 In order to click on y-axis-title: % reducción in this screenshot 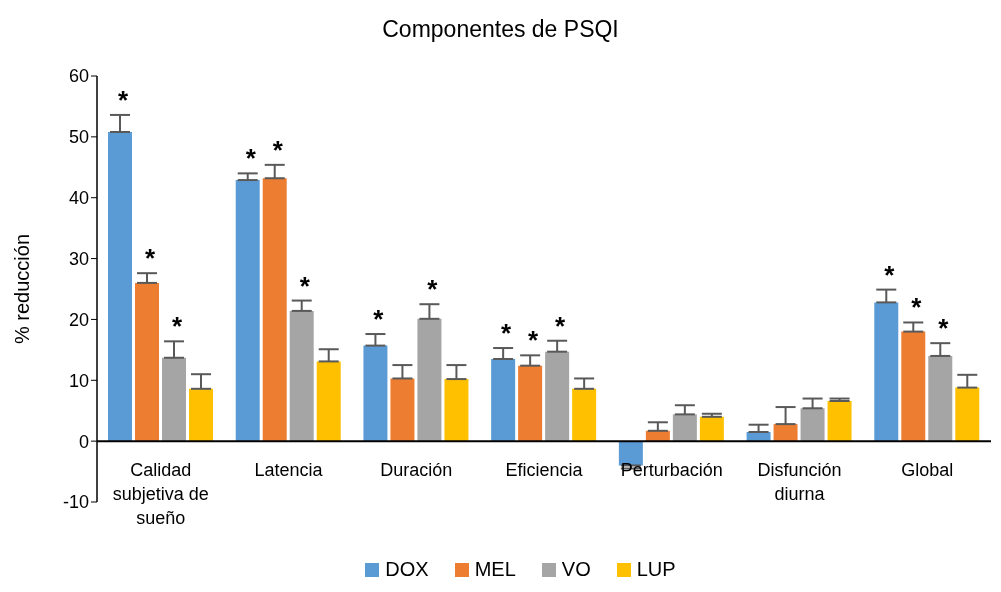, I will do `click(22, 289)`.